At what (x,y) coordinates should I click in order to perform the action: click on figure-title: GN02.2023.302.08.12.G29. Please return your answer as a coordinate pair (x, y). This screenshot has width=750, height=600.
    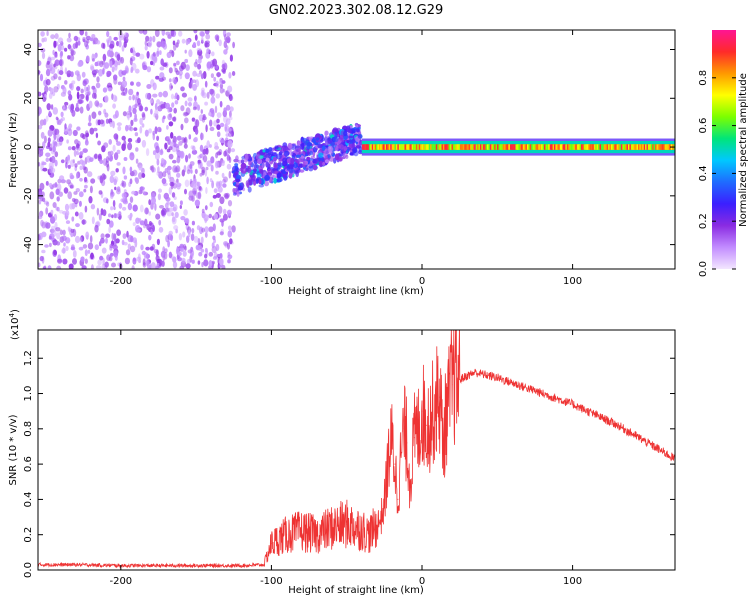
    Looking at the image, I should click on (356, 10).